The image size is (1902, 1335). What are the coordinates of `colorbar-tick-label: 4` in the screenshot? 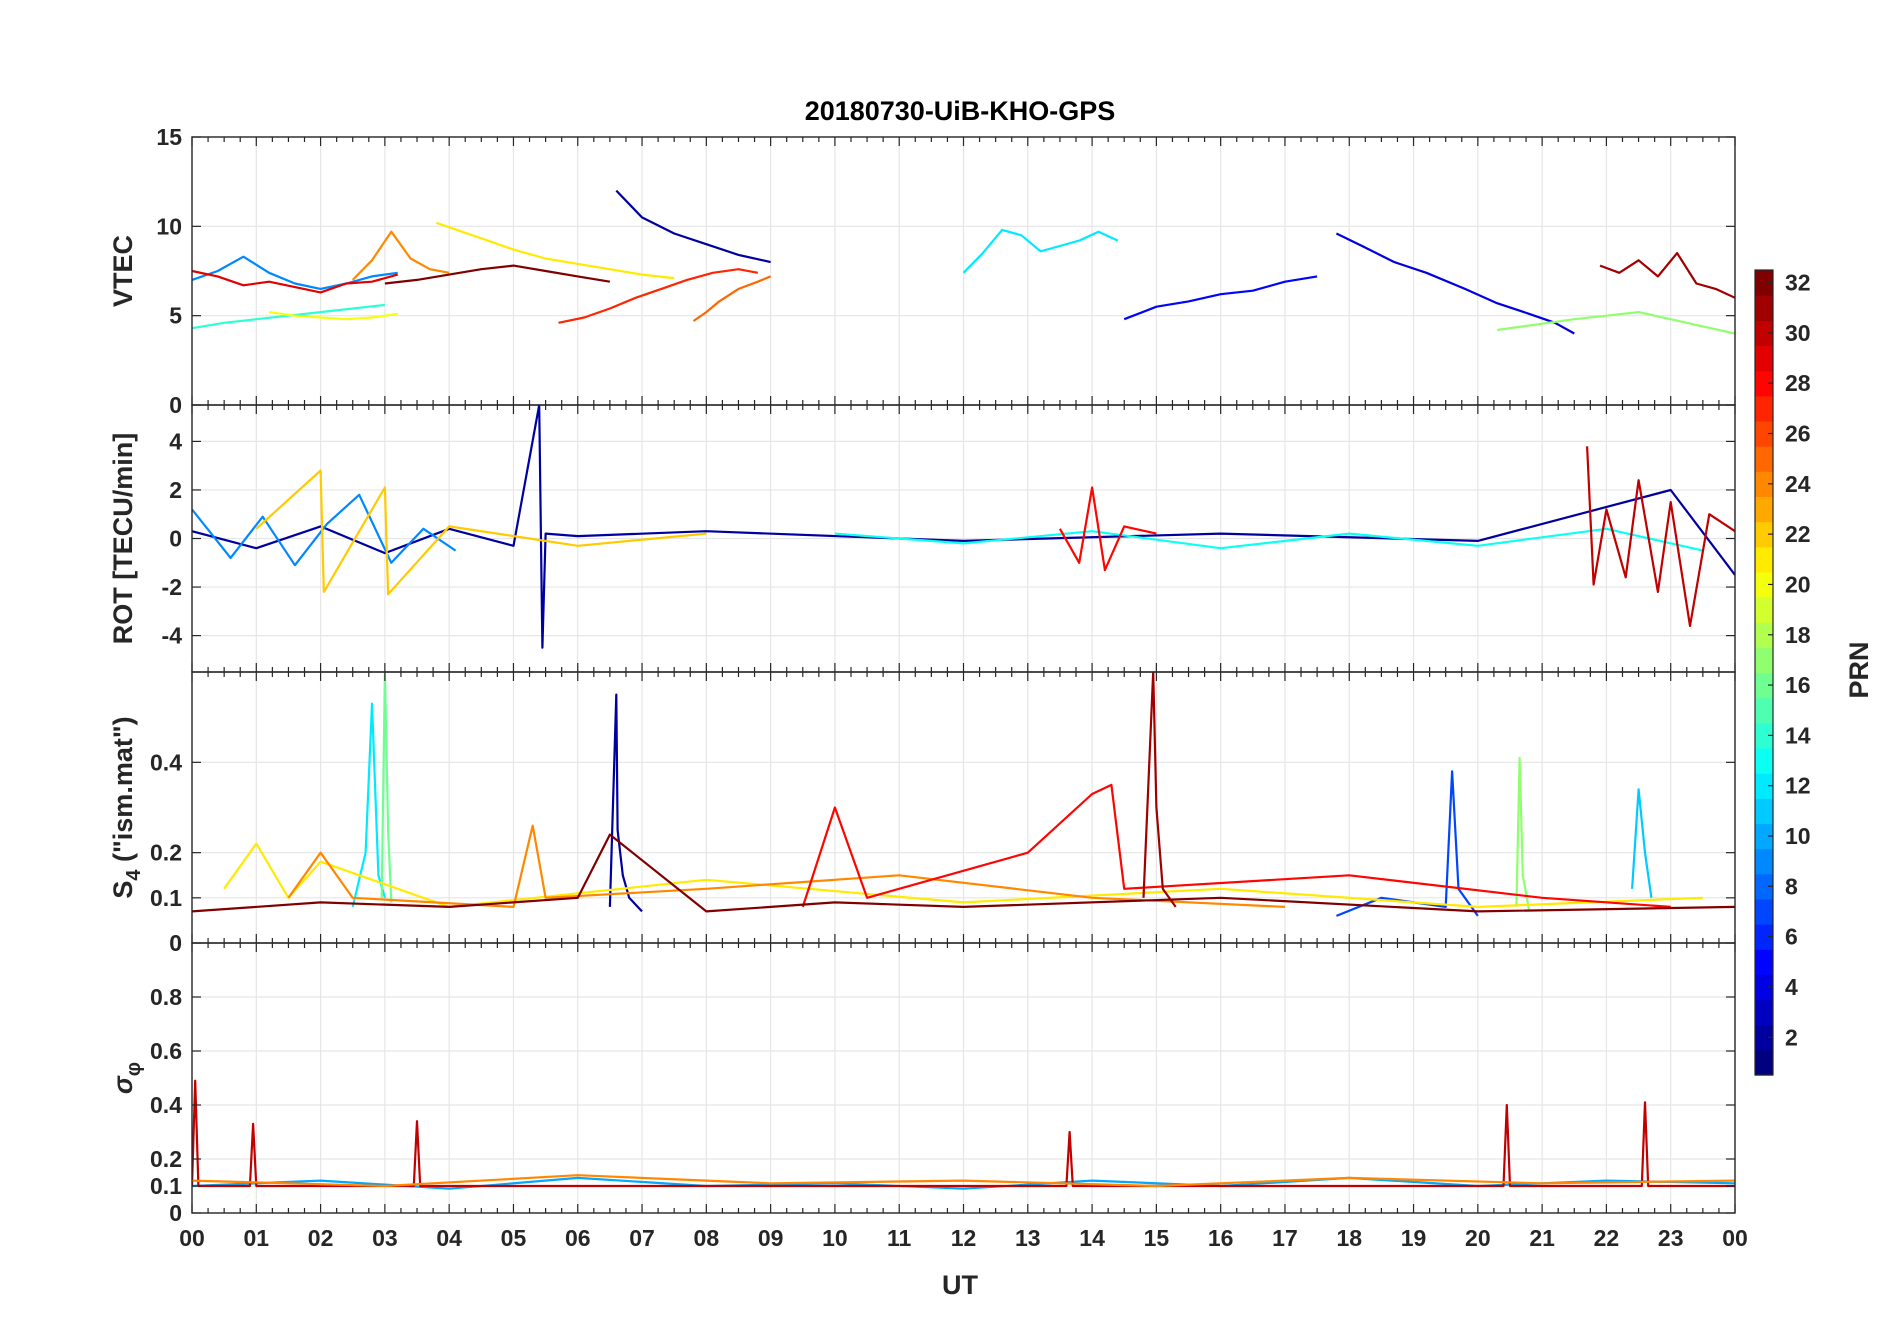 It's located at (1791, 987).